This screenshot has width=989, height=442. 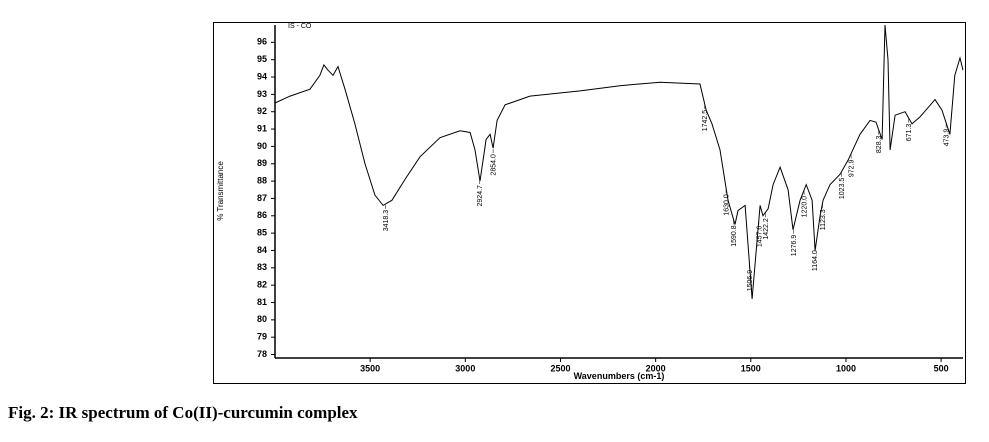 What do you see at coordinates (262, 250) in the screenshot?
I see `y-tick-label: 84` at bounding box center [262, 250].